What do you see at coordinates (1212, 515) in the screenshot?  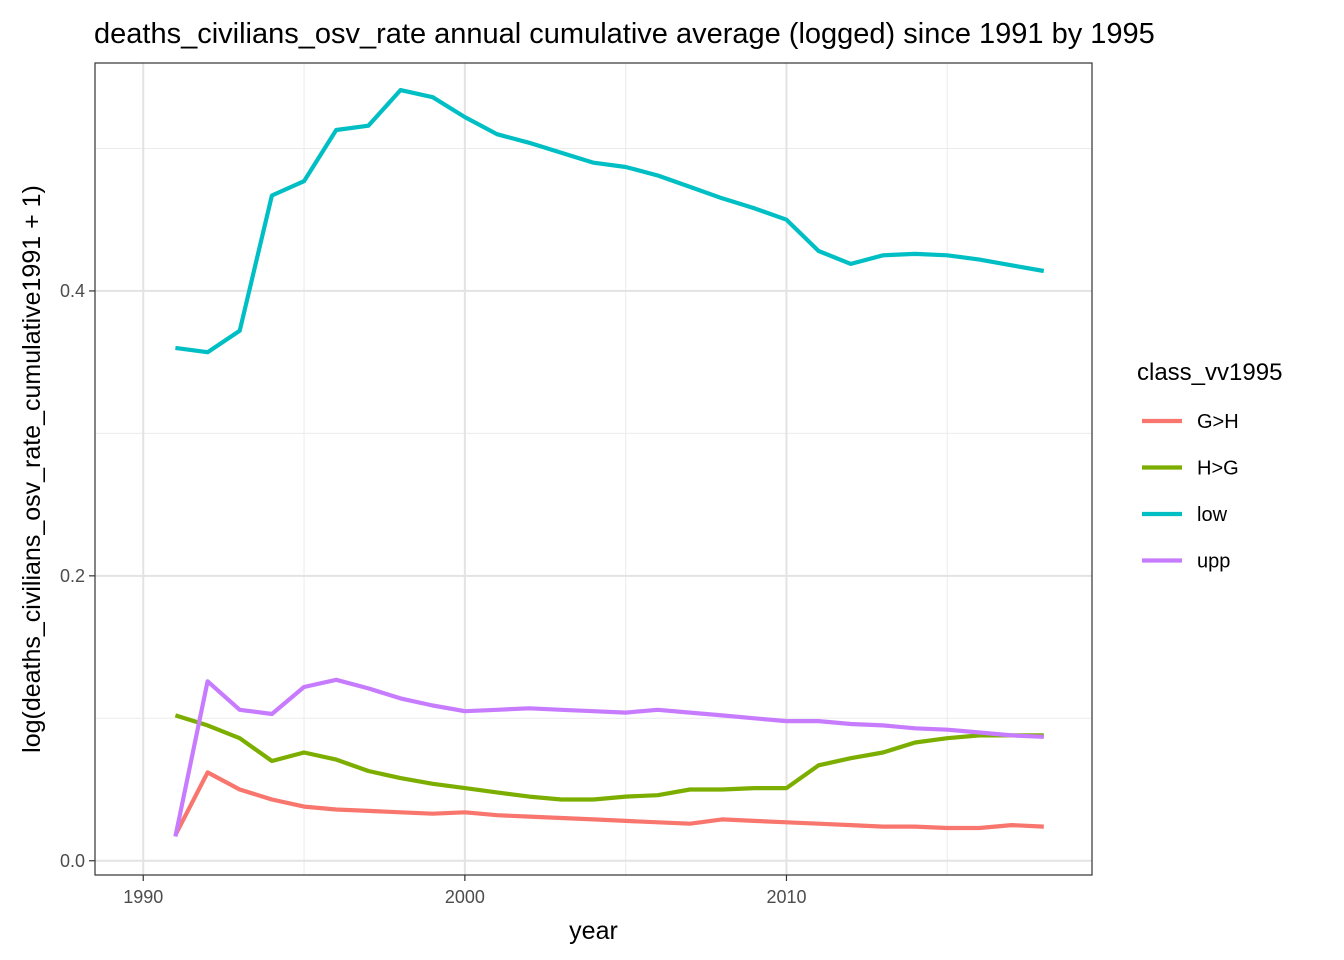 I see `legend-label: low` at bounding box center [1212, 515].